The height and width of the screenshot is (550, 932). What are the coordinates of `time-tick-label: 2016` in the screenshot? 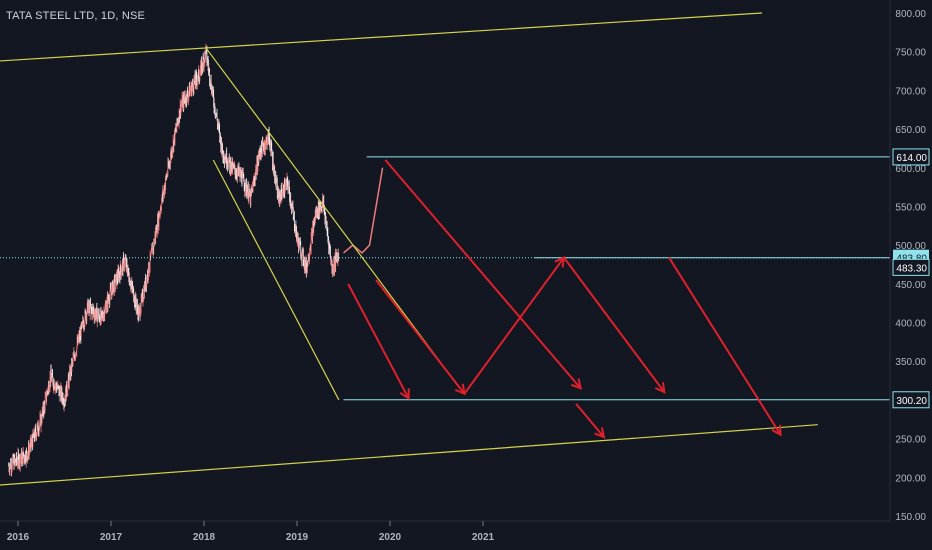 It's located at (18, 537).